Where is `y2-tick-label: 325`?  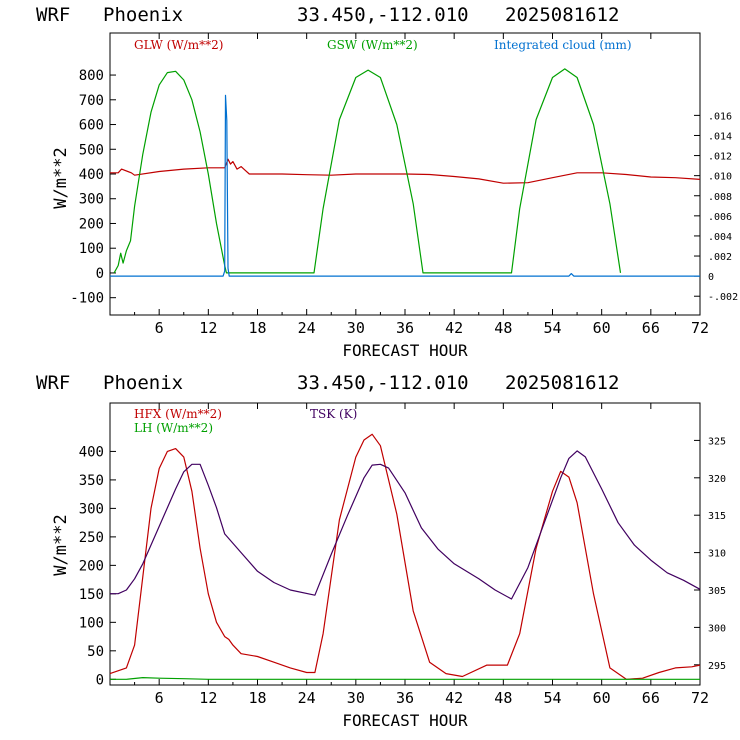
y2-tick-label: 325 is located at coordinates (717, 441).